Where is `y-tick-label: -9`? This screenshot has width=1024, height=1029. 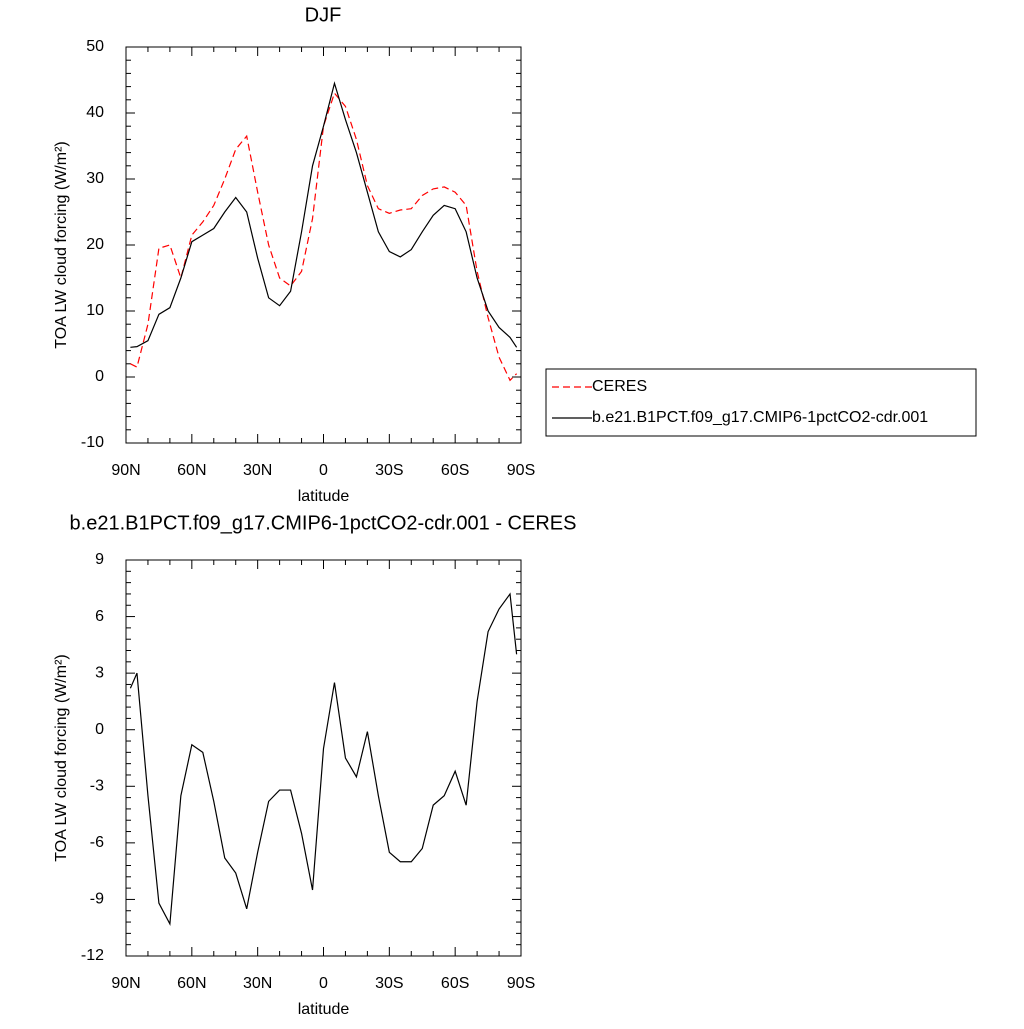
y-tick-label: -9 is located at coordinates (97, 899).